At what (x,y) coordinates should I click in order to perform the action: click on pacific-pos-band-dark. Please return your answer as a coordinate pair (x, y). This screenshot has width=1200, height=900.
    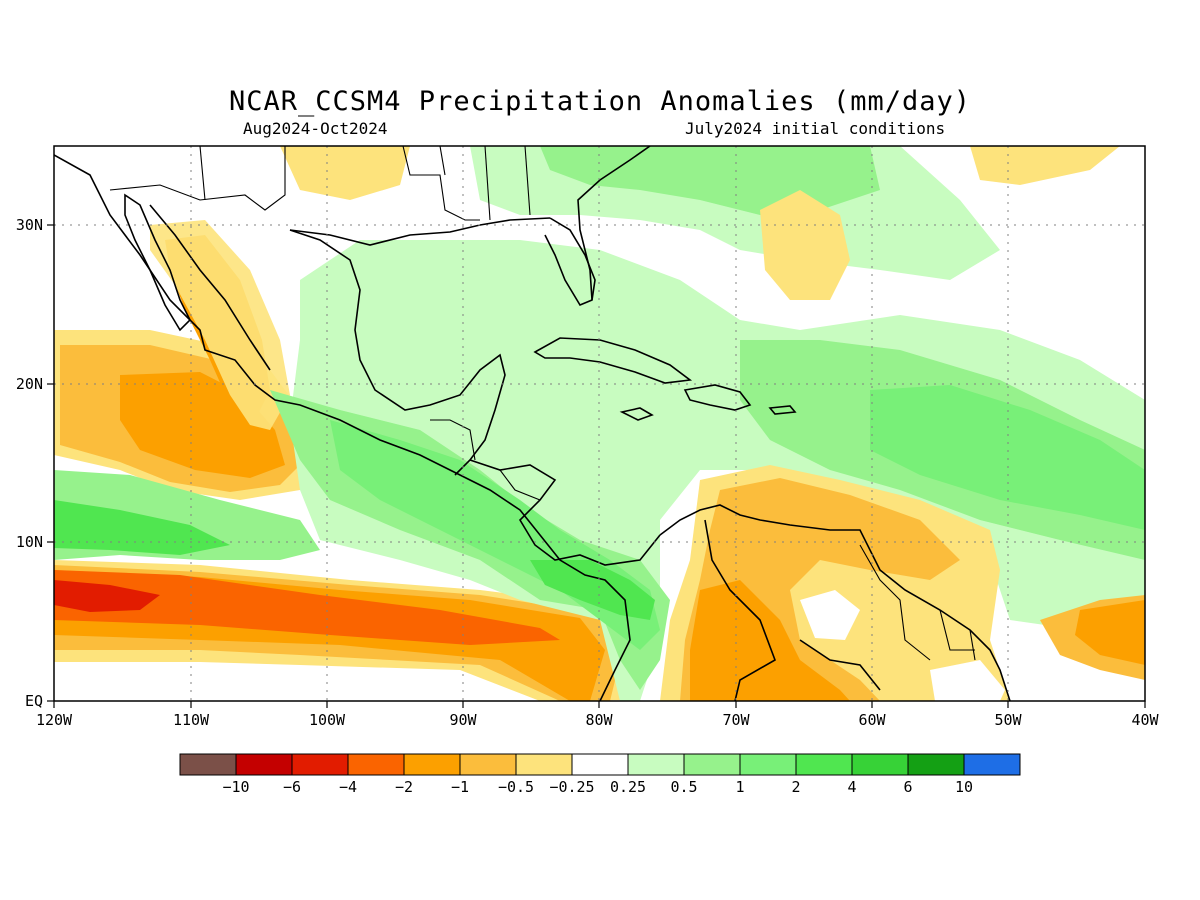
    Looking at the image, I should click on (142, 527).